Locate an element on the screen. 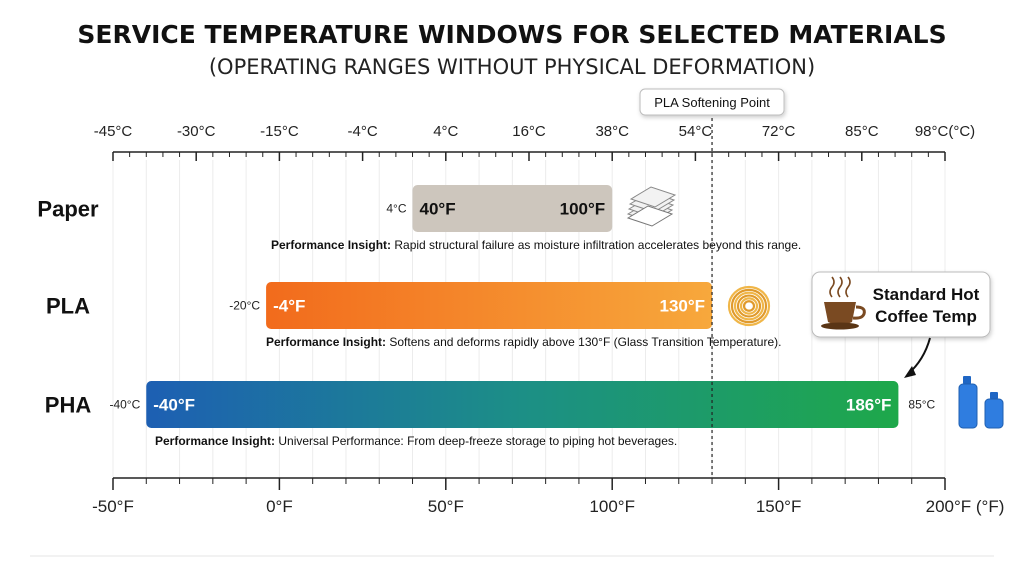 Image resolution: width=1024 pixels, height=586 pixels. filament-spool-icon is located at coordinates (749, 306).